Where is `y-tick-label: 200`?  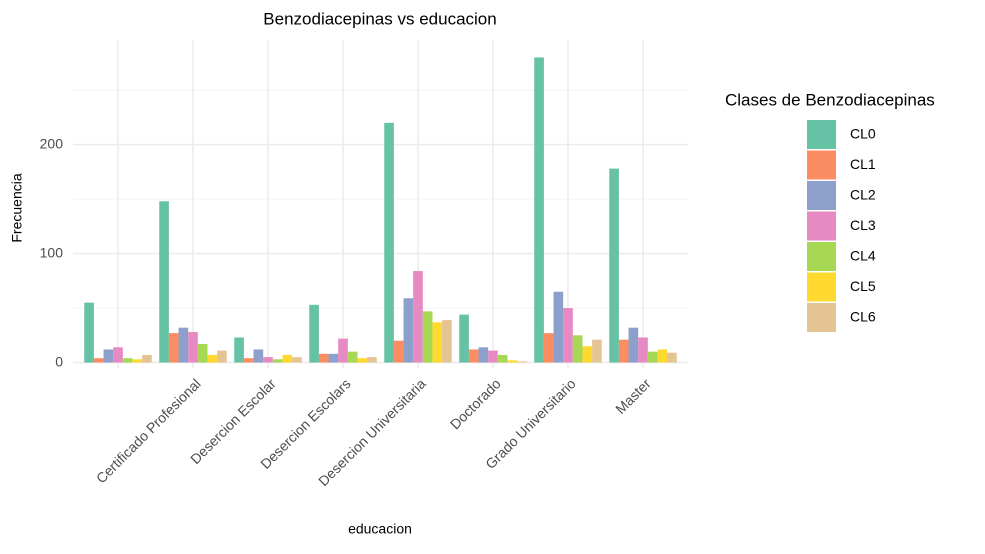
y-tick-label: 200 is located at coordinates (52, 143).